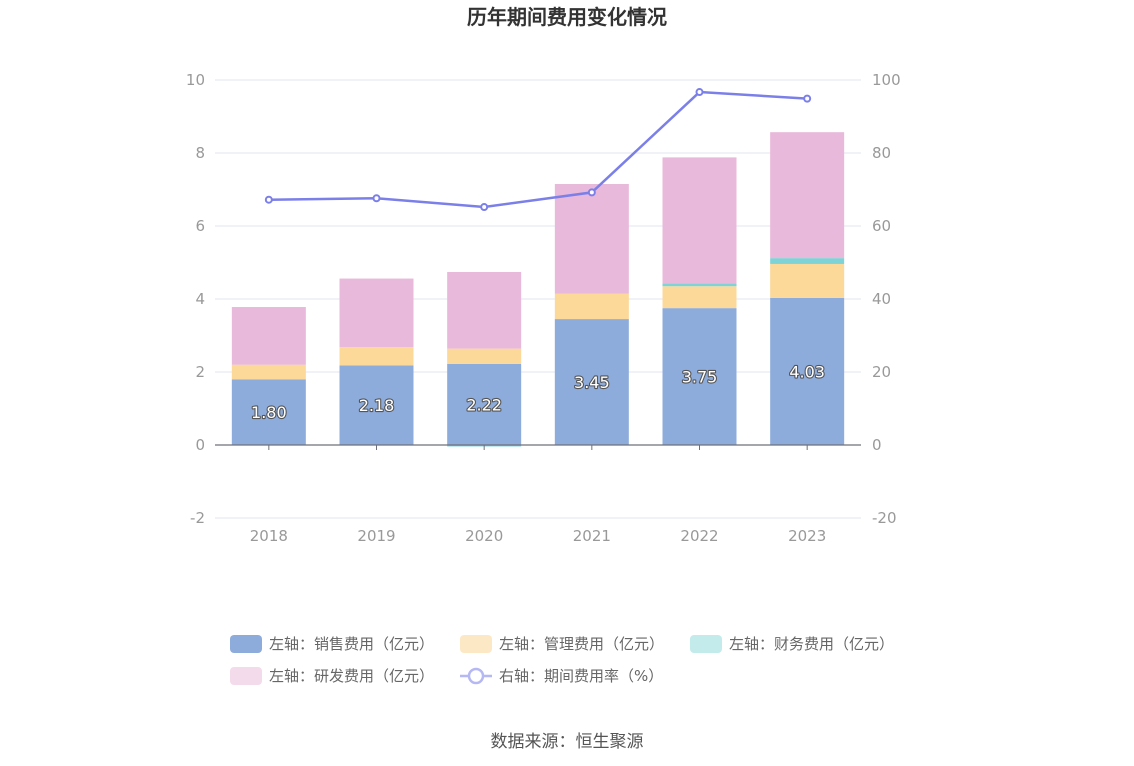 This screenshot has height=766, width=1134. I want to click on legend-label: 右轴：期间费用率（%）, so click(581, 676).